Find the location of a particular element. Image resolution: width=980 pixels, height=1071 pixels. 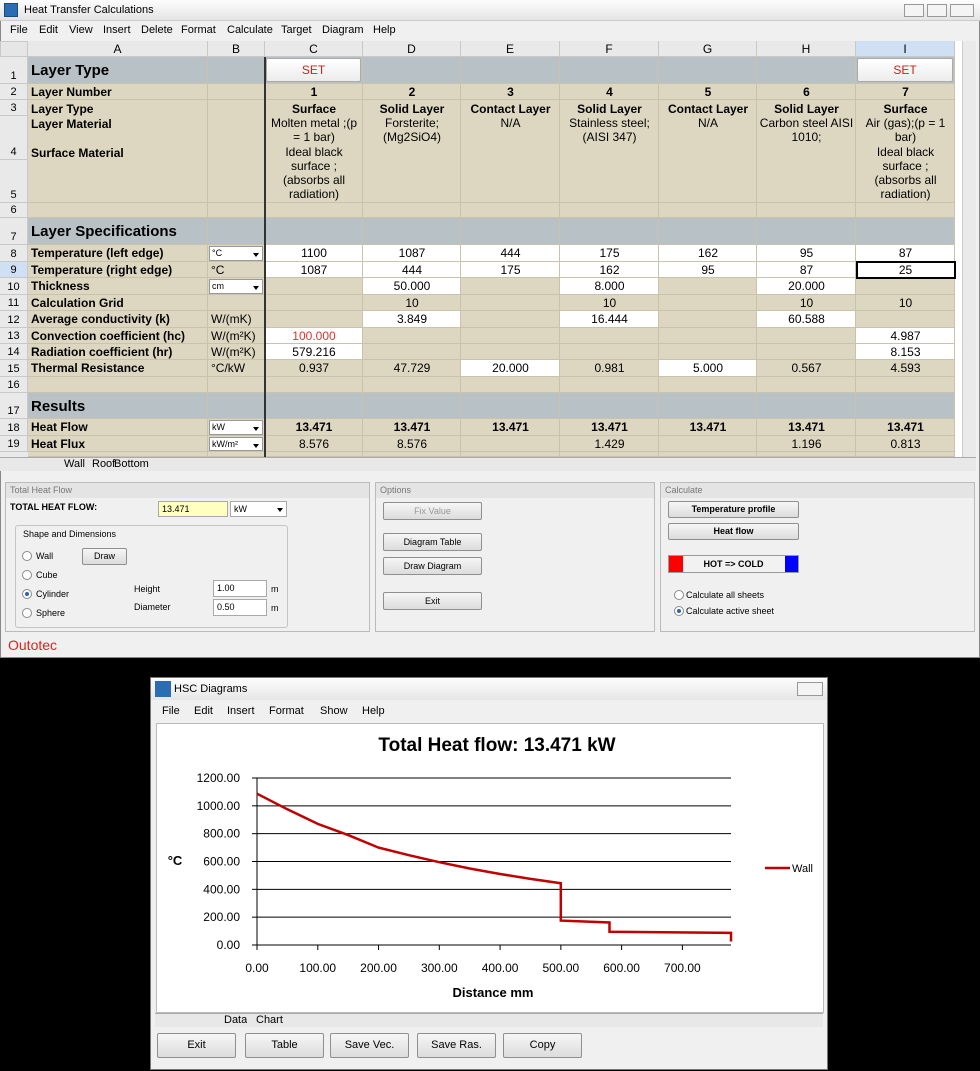

row-number: 5 is located at coordinates (14, 181).